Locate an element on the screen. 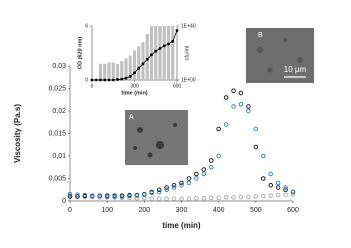 The width and height of the screenshot is (351, 248). scale-label: 10 µm is located at coordinates (295, 69).